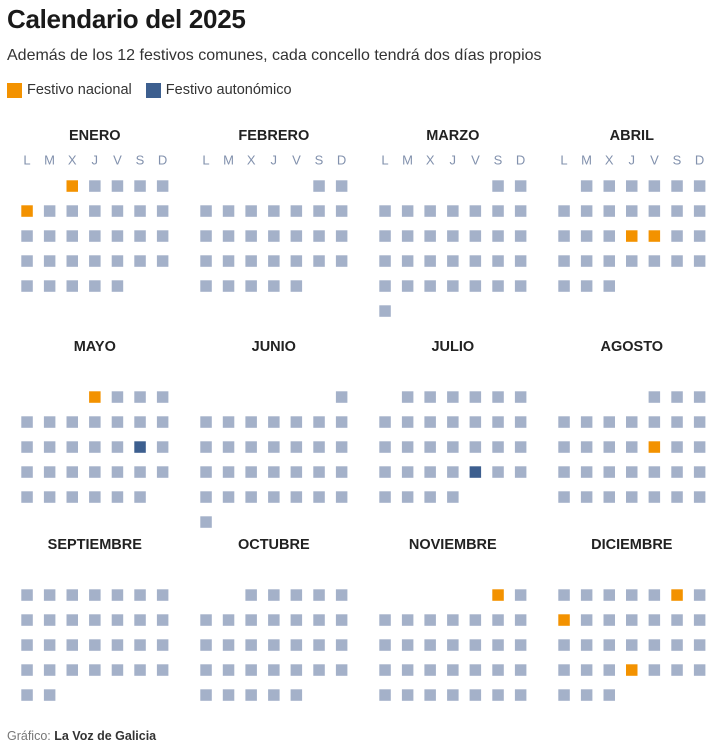 This screenshot has height=753, width=728. I want to click on weekday-label-abril-1: M, so click(586, 160).